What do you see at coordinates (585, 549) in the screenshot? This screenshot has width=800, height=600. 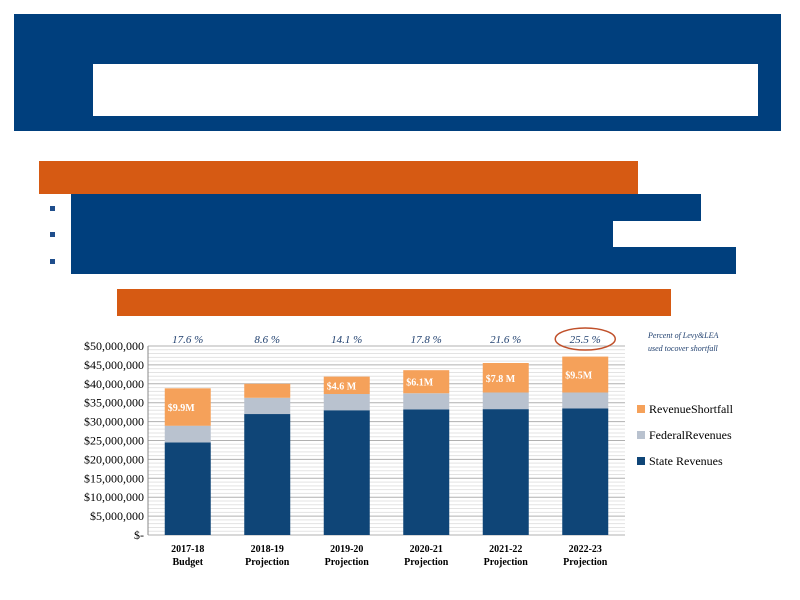 I see `x-tick-label: 2022-23` at bounding box center [585, 549].